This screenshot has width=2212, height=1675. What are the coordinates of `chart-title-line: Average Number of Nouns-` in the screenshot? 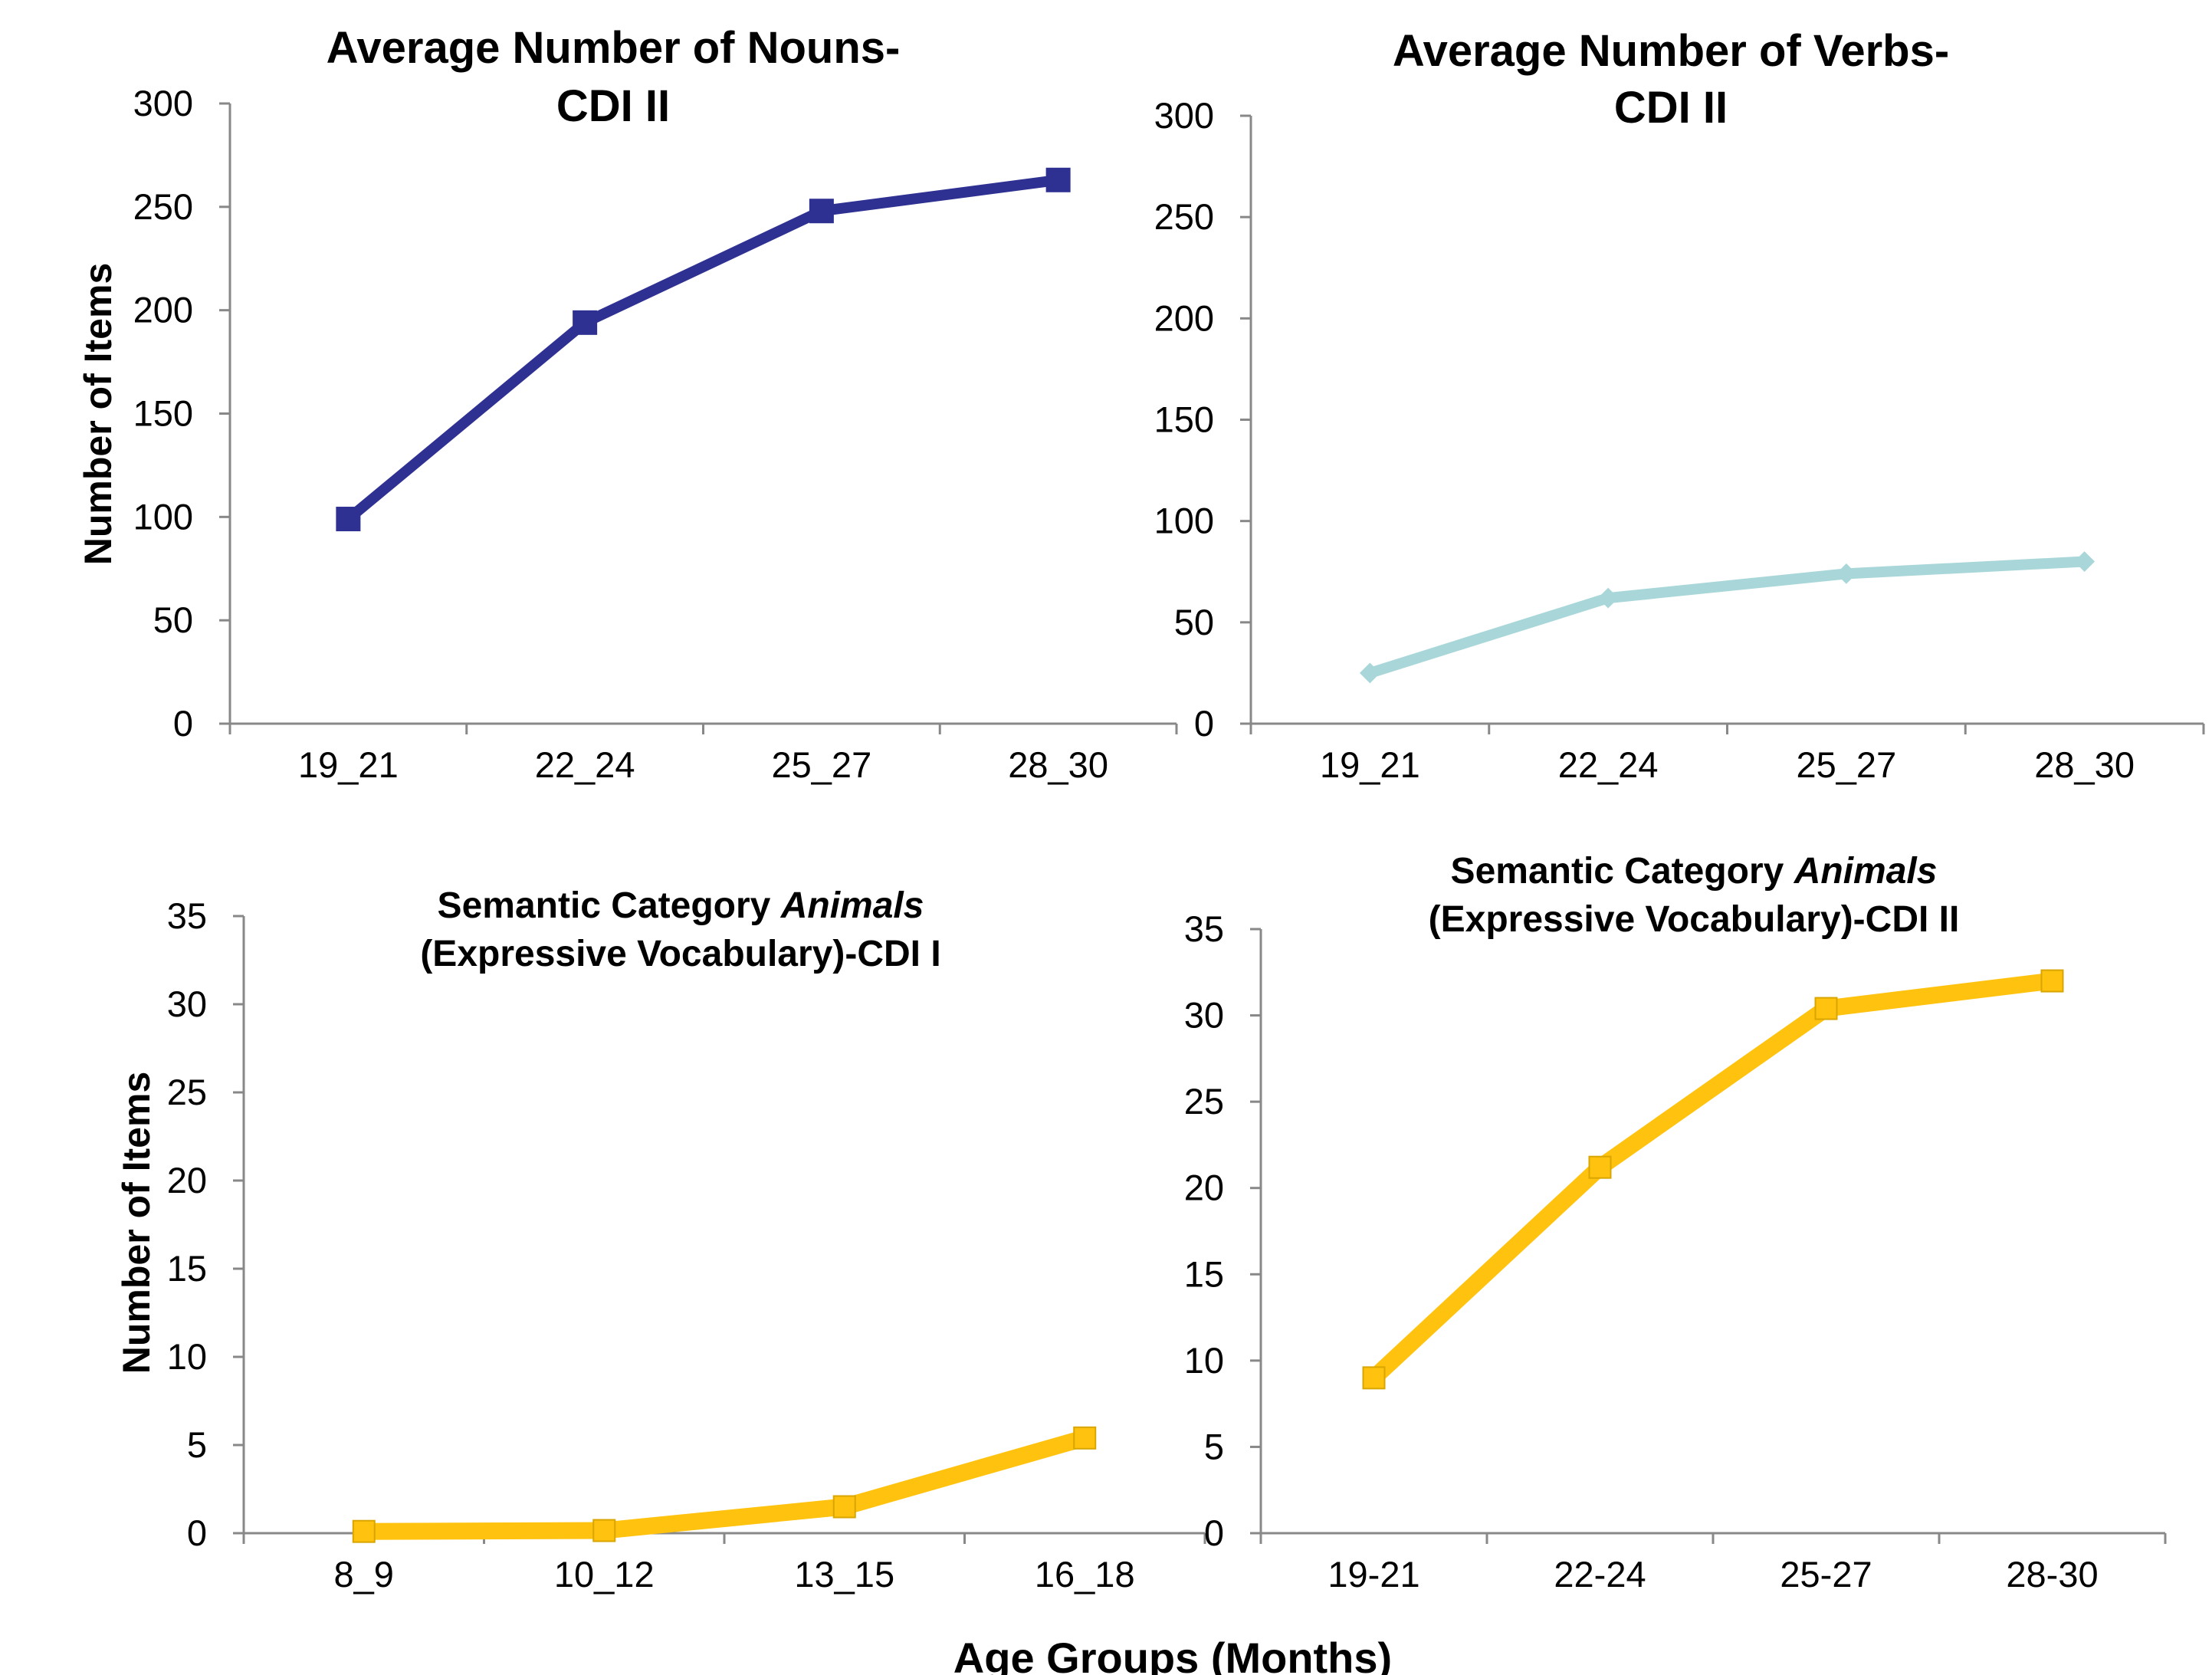 It's located at (614, 48).